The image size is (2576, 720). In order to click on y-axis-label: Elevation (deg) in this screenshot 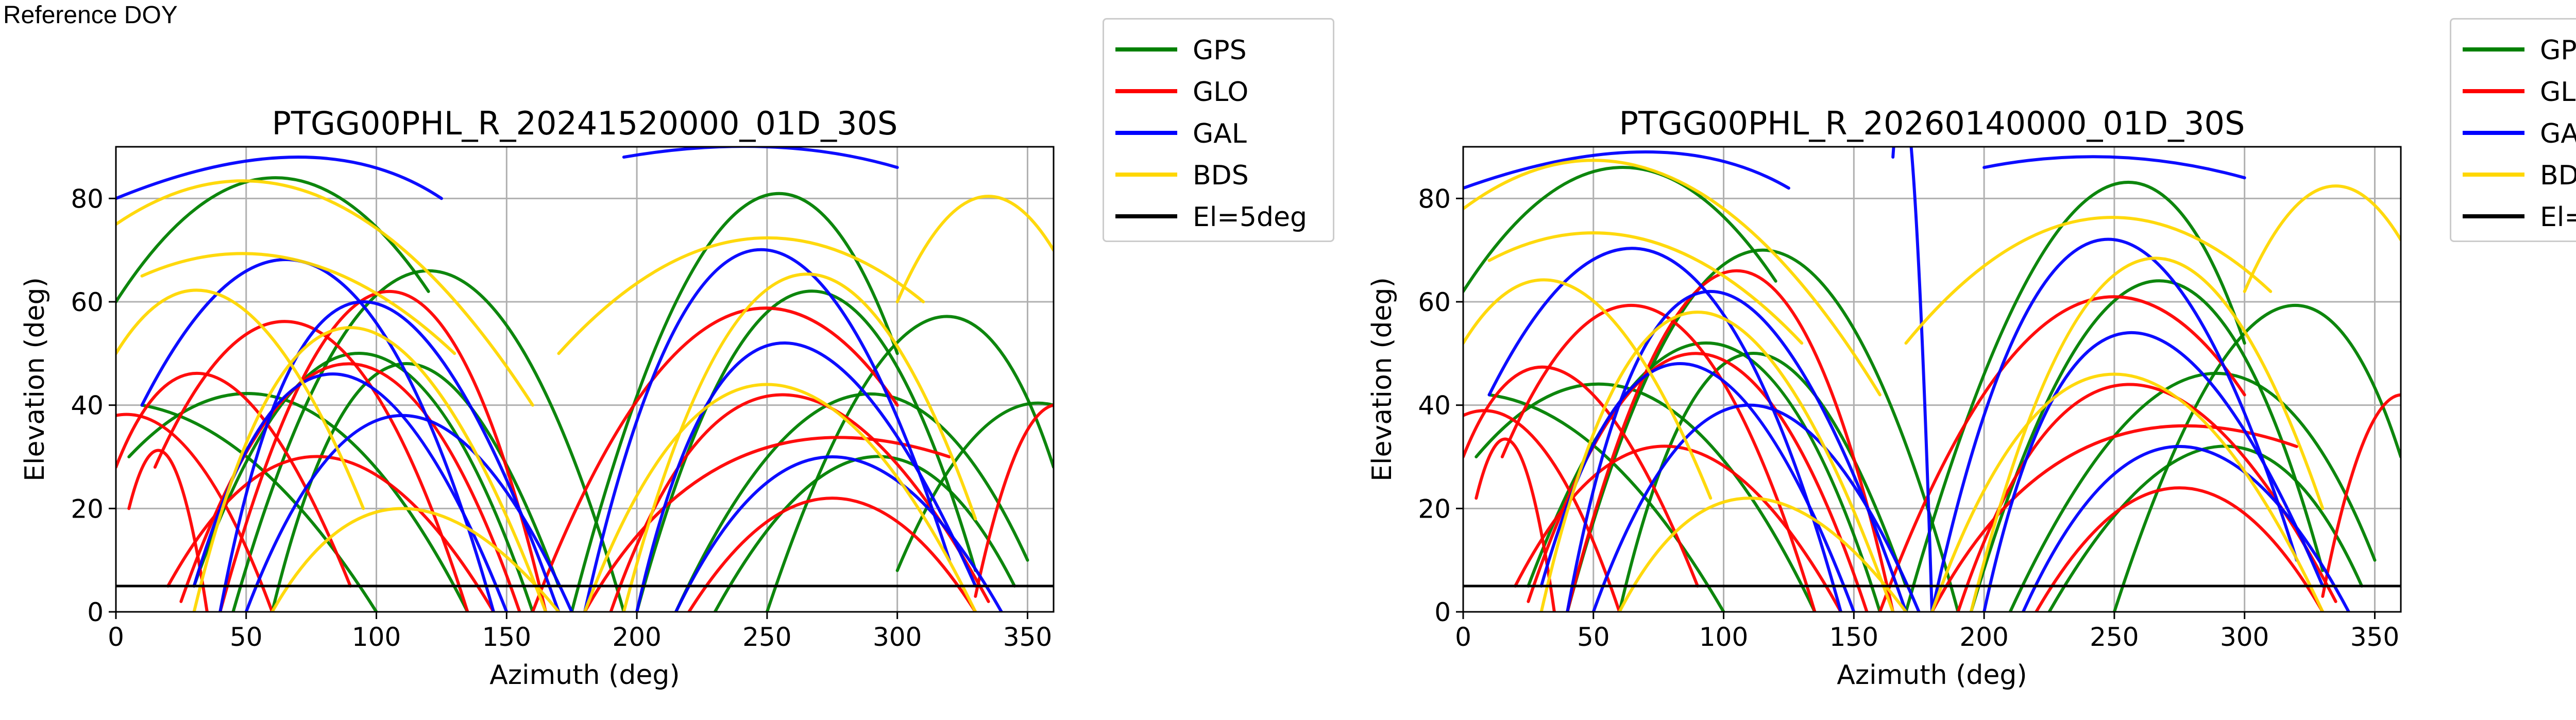, I will do `click(35, 379)`.